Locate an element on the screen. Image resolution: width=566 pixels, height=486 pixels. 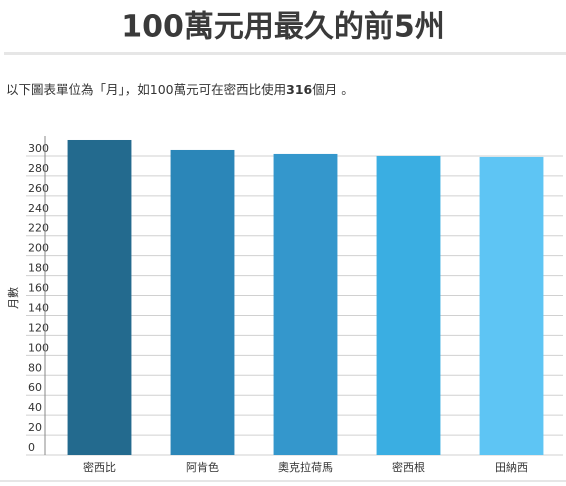
x-tick-label: 田納西 is located at coordinates (511, 467).